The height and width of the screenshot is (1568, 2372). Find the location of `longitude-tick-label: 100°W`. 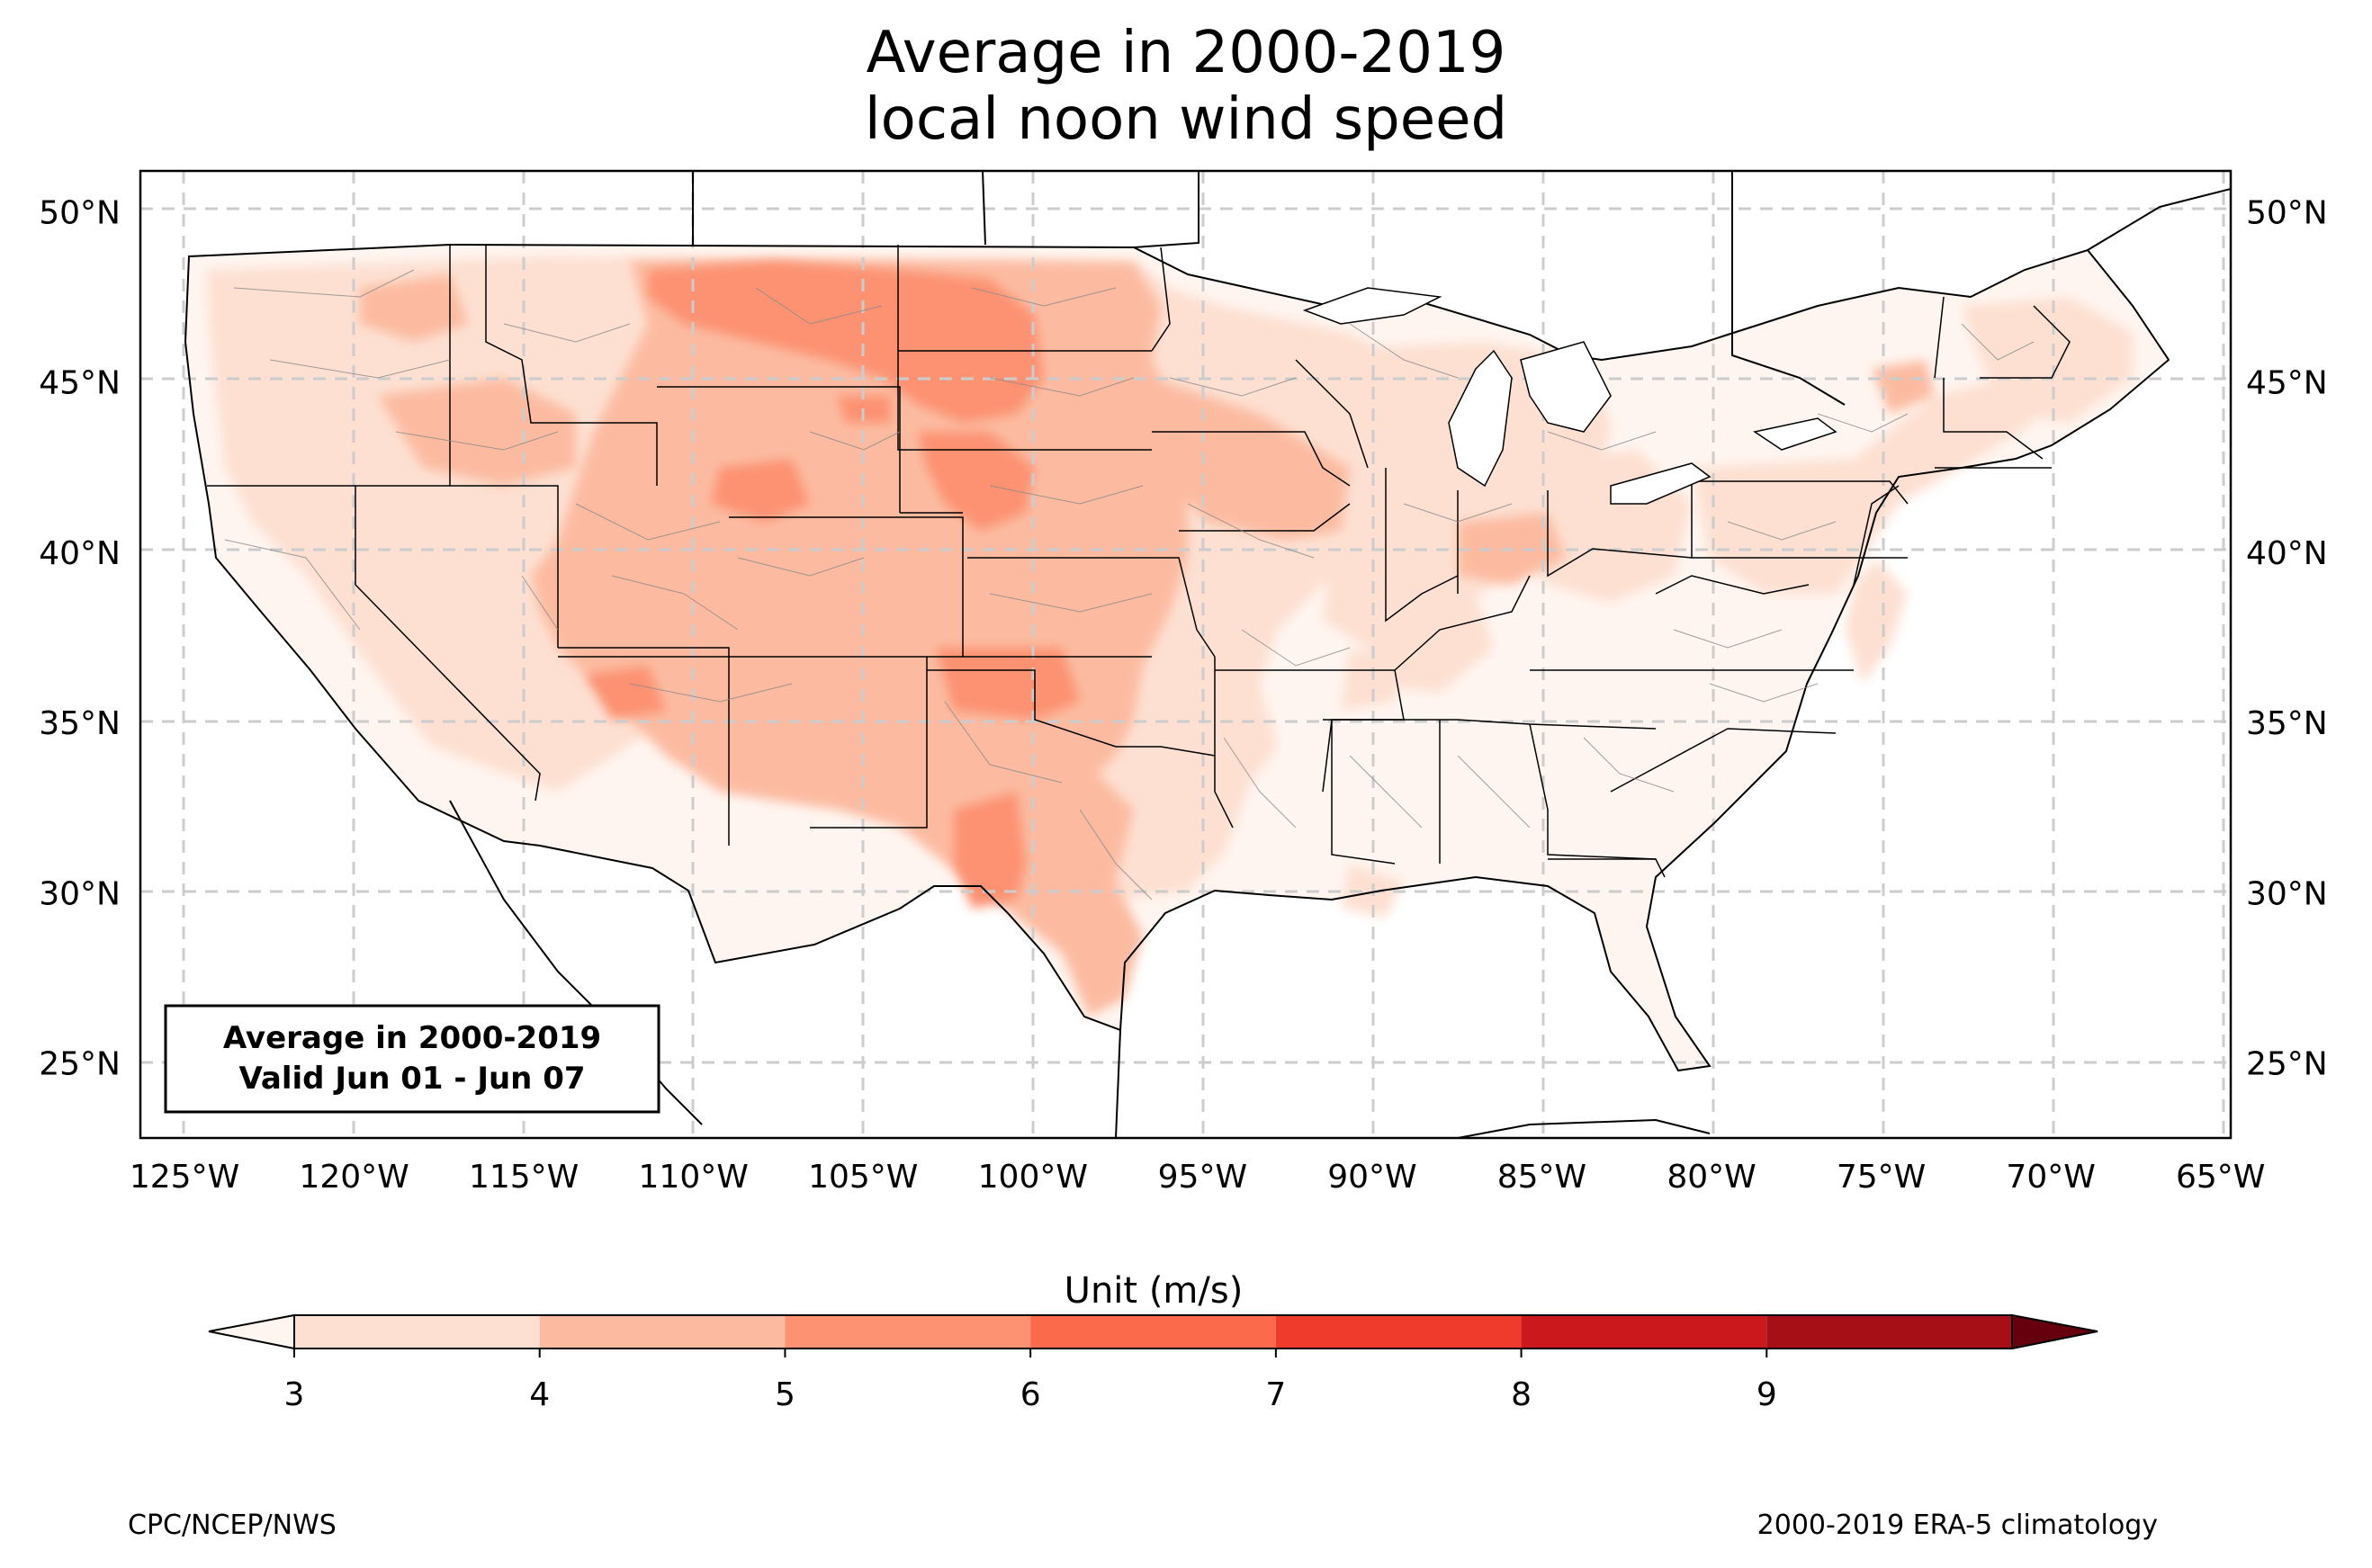

longitude-tick-label: 100°W is located at coordinates (1033, 1177).